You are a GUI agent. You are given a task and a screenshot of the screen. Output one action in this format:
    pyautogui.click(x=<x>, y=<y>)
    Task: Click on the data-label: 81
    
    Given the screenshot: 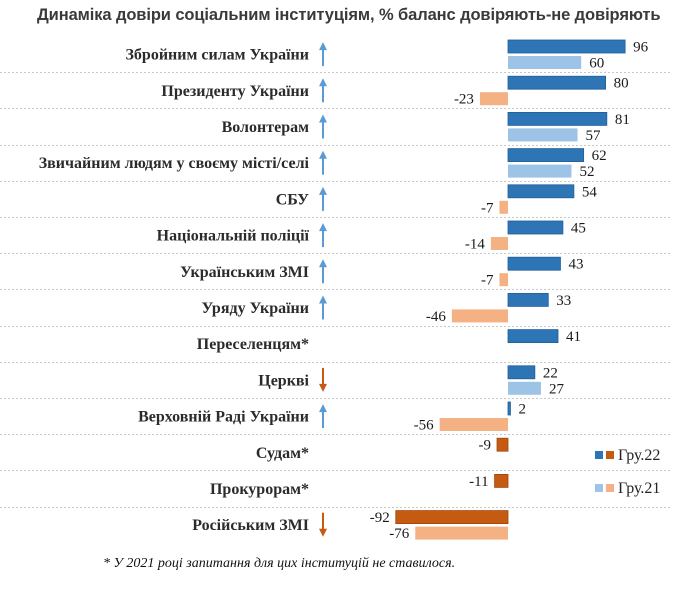 What is the action you would take?
    pyautogui.click(x=622, y=120)
    